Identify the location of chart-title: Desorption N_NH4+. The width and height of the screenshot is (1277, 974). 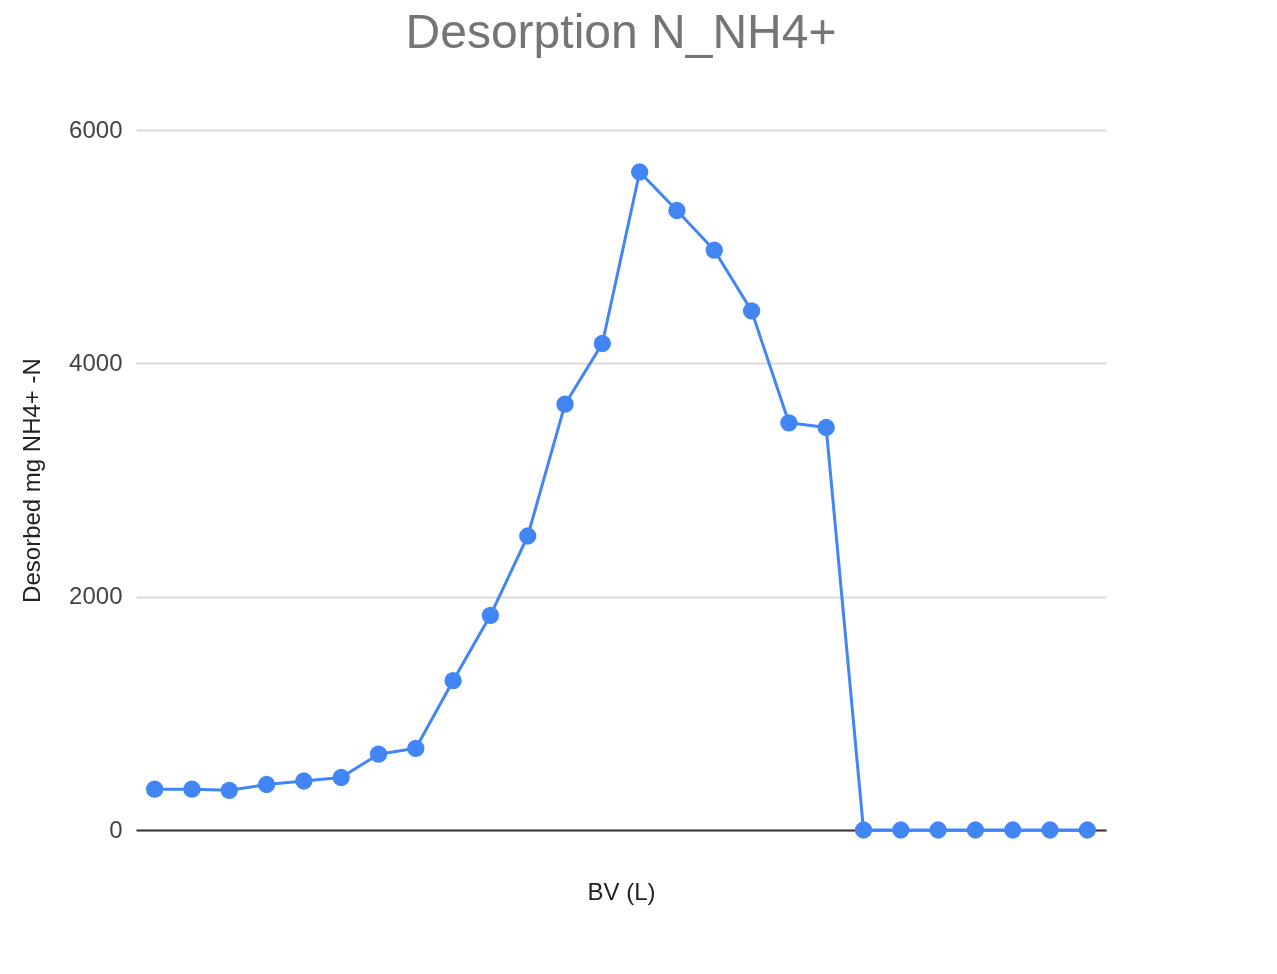
(621, 31).